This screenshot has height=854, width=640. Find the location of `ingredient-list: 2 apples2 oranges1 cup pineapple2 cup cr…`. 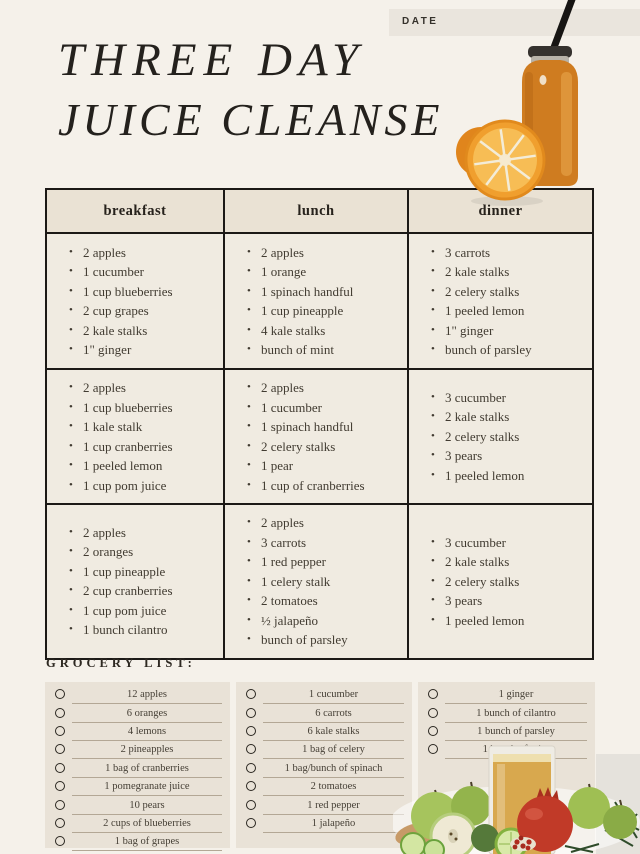

ingredient-list: 2 apples2 oranges1 cup pineapple2 cup cr… is located at coordinates (144, 581).